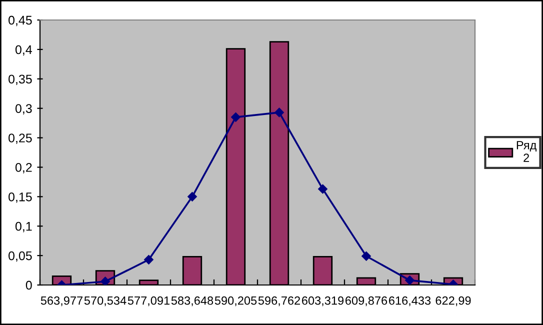 The height and width of the screenshot is (325, 543). I want to click on x-tick-label: 563,977, so click(61, 301).